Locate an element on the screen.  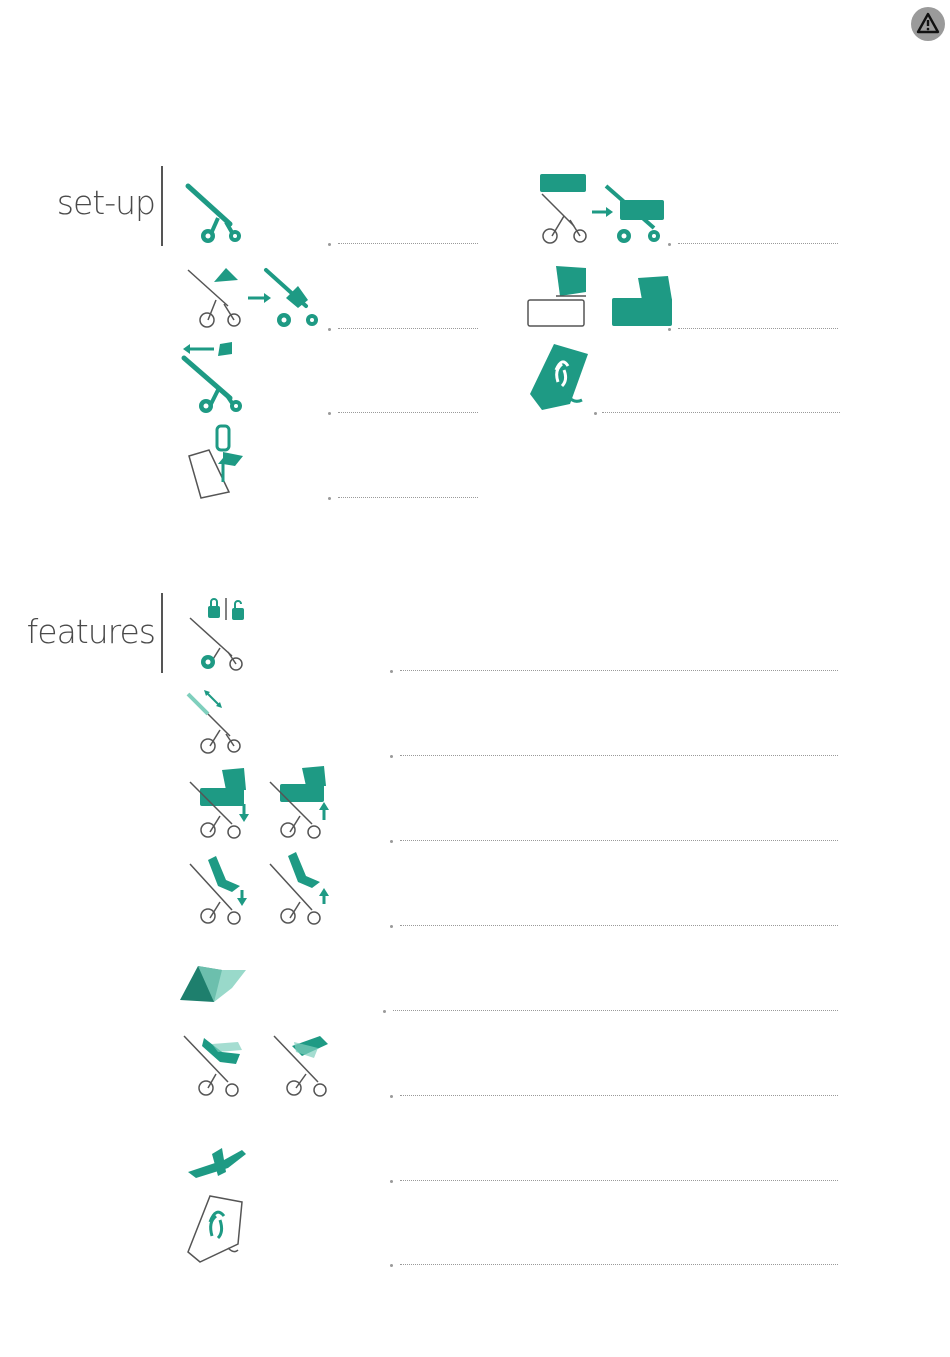
brake-lock-illustration is located at coordinates (216, 634).